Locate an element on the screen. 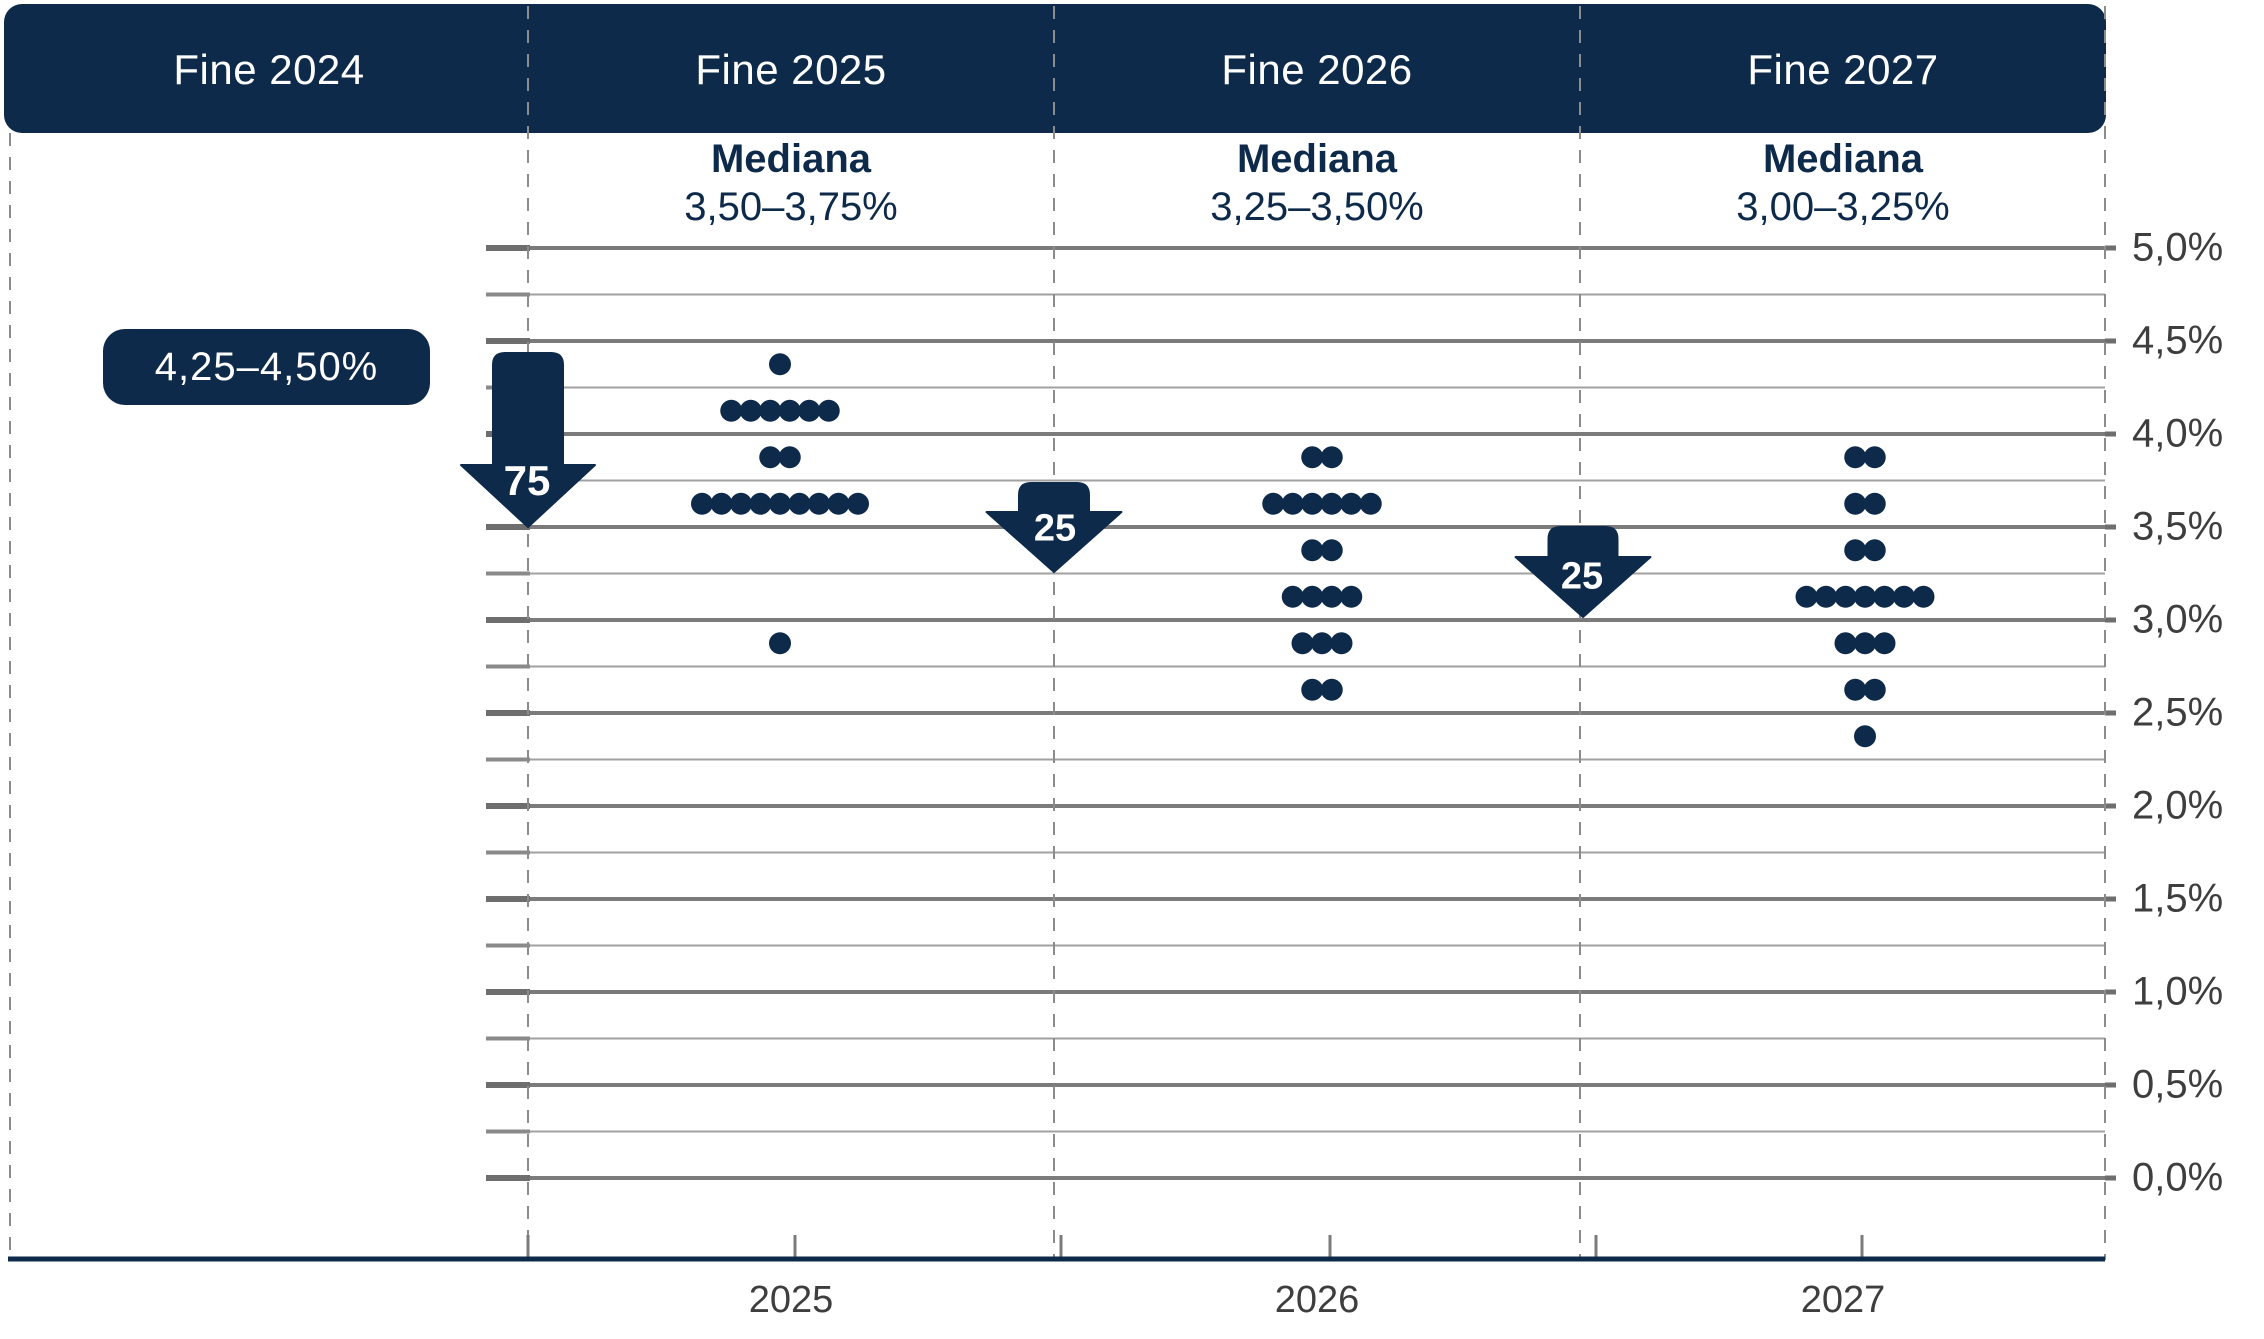 This screenshot has width=2264, height=1339. header-cell-fine-2024: Fine 2024 is located at coordinates (269, 69).